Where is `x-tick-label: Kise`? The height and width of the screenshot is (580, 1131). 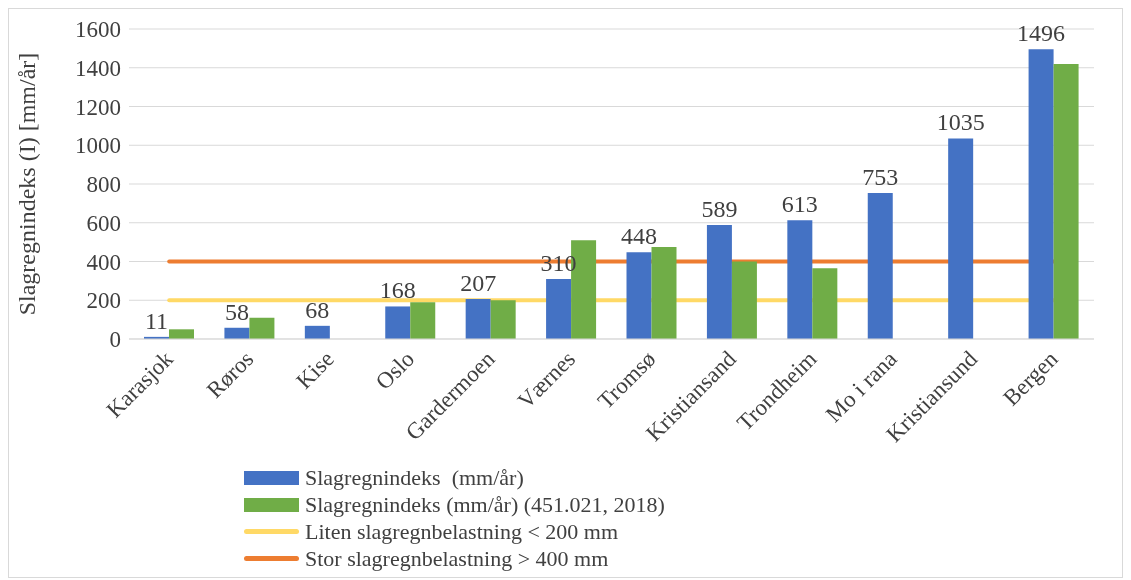
x-tick-label: Kise is located at coordinates (315, 370).